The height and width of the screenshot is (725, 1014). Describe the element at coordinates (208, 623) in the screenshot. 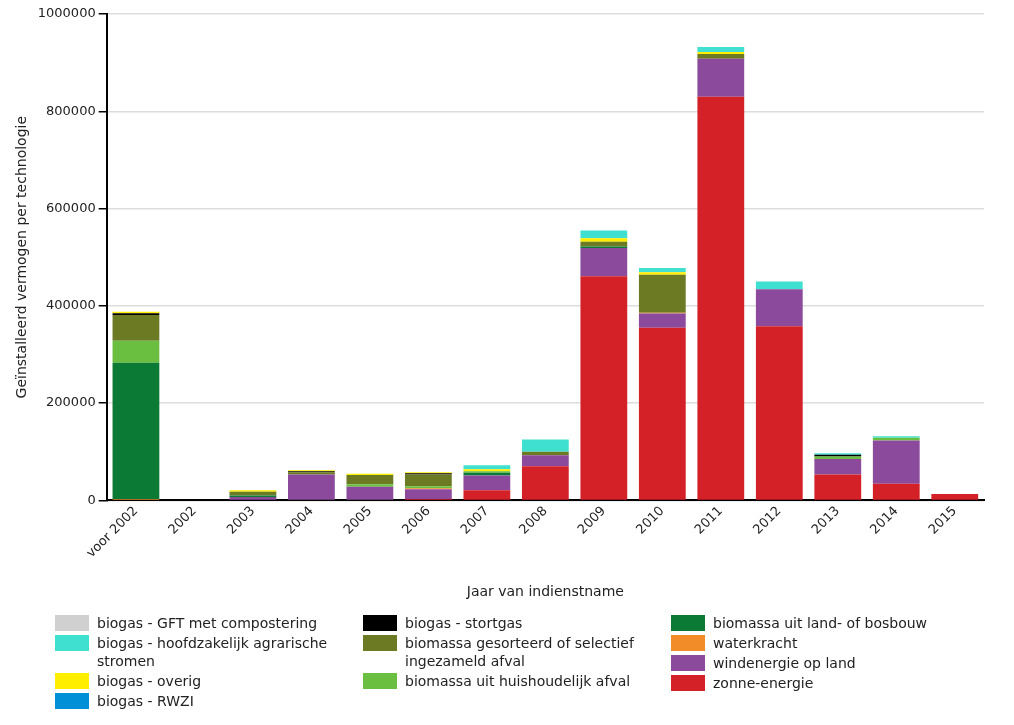

I see `legend-label: biogas - GFT met compostering` at that location.